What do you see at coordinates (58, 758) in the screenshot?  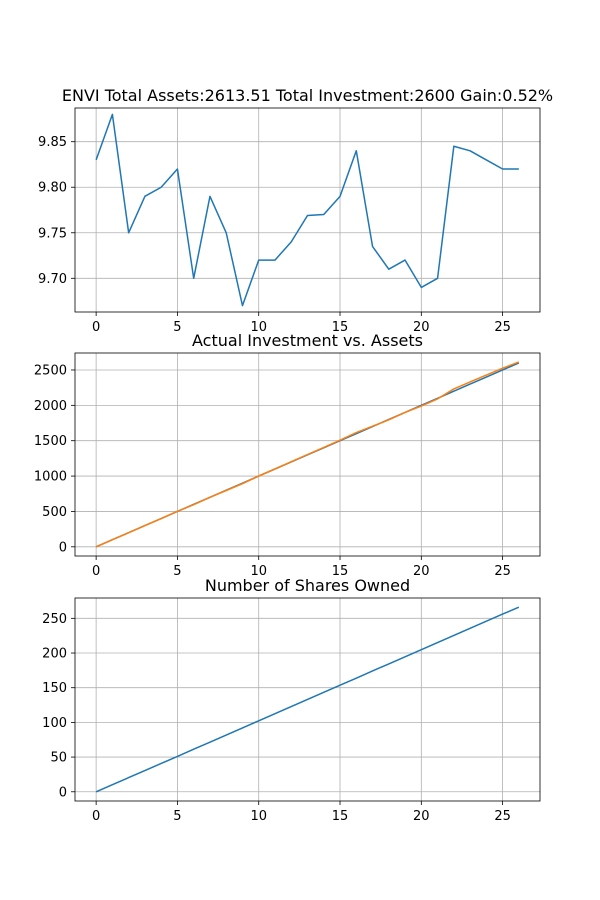 I see `y-tick-label: 50` at bounding box center [58, 758].